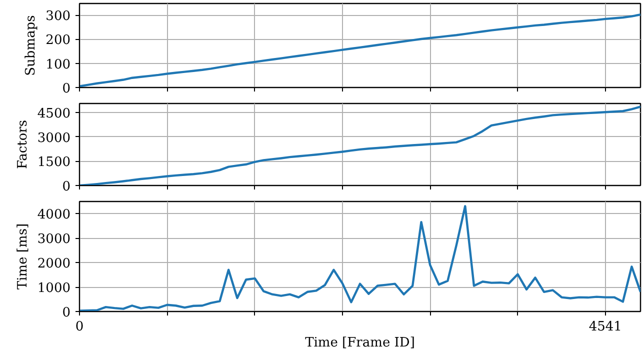 The height and width of the screenshot is (363, 642). Describe the element at coordinates (58, 40) in the screenshot. I see `y-tick-label: 200` at that location.